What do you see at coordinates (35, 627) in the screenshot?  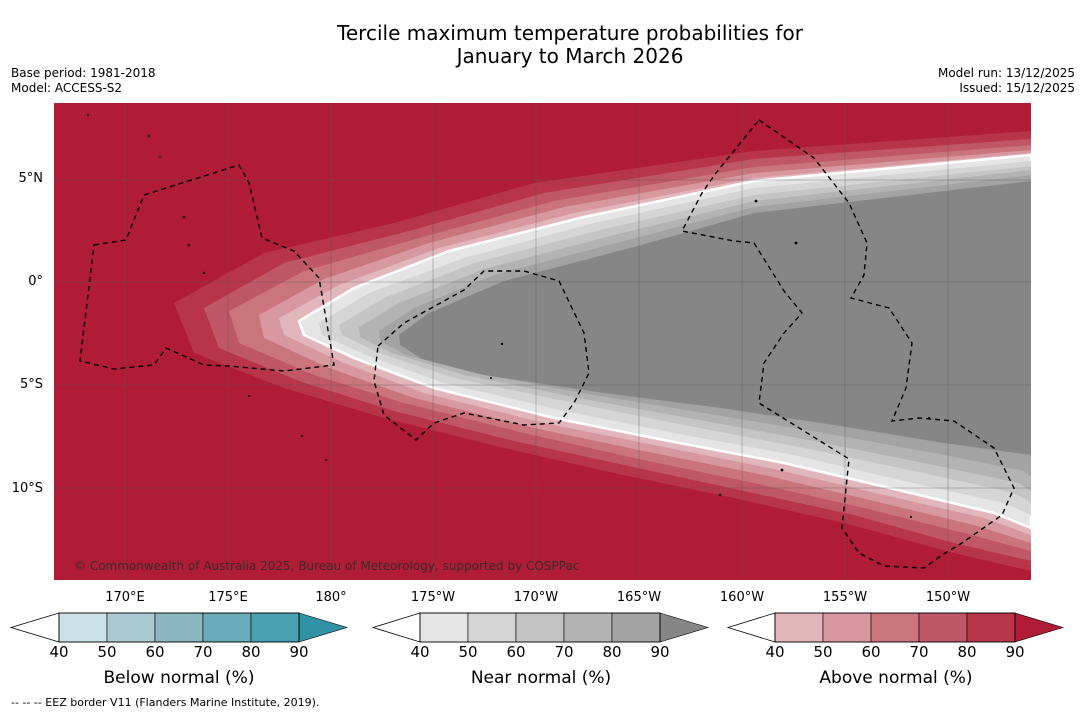 I see `colorbar-below-extend-low` at bounding box center [35, 627].